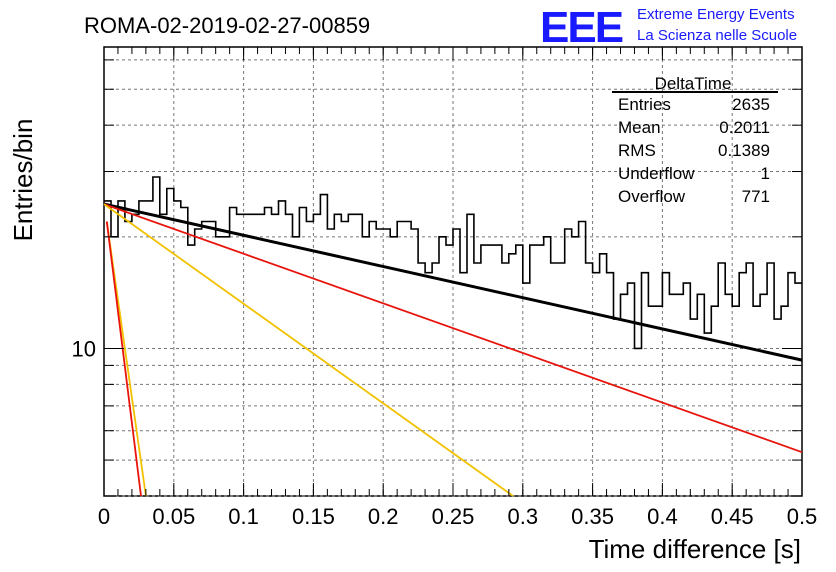 This screenshot has width=836, height=572. I want to click on stats-label-rms: RMS, so click(637, 150).